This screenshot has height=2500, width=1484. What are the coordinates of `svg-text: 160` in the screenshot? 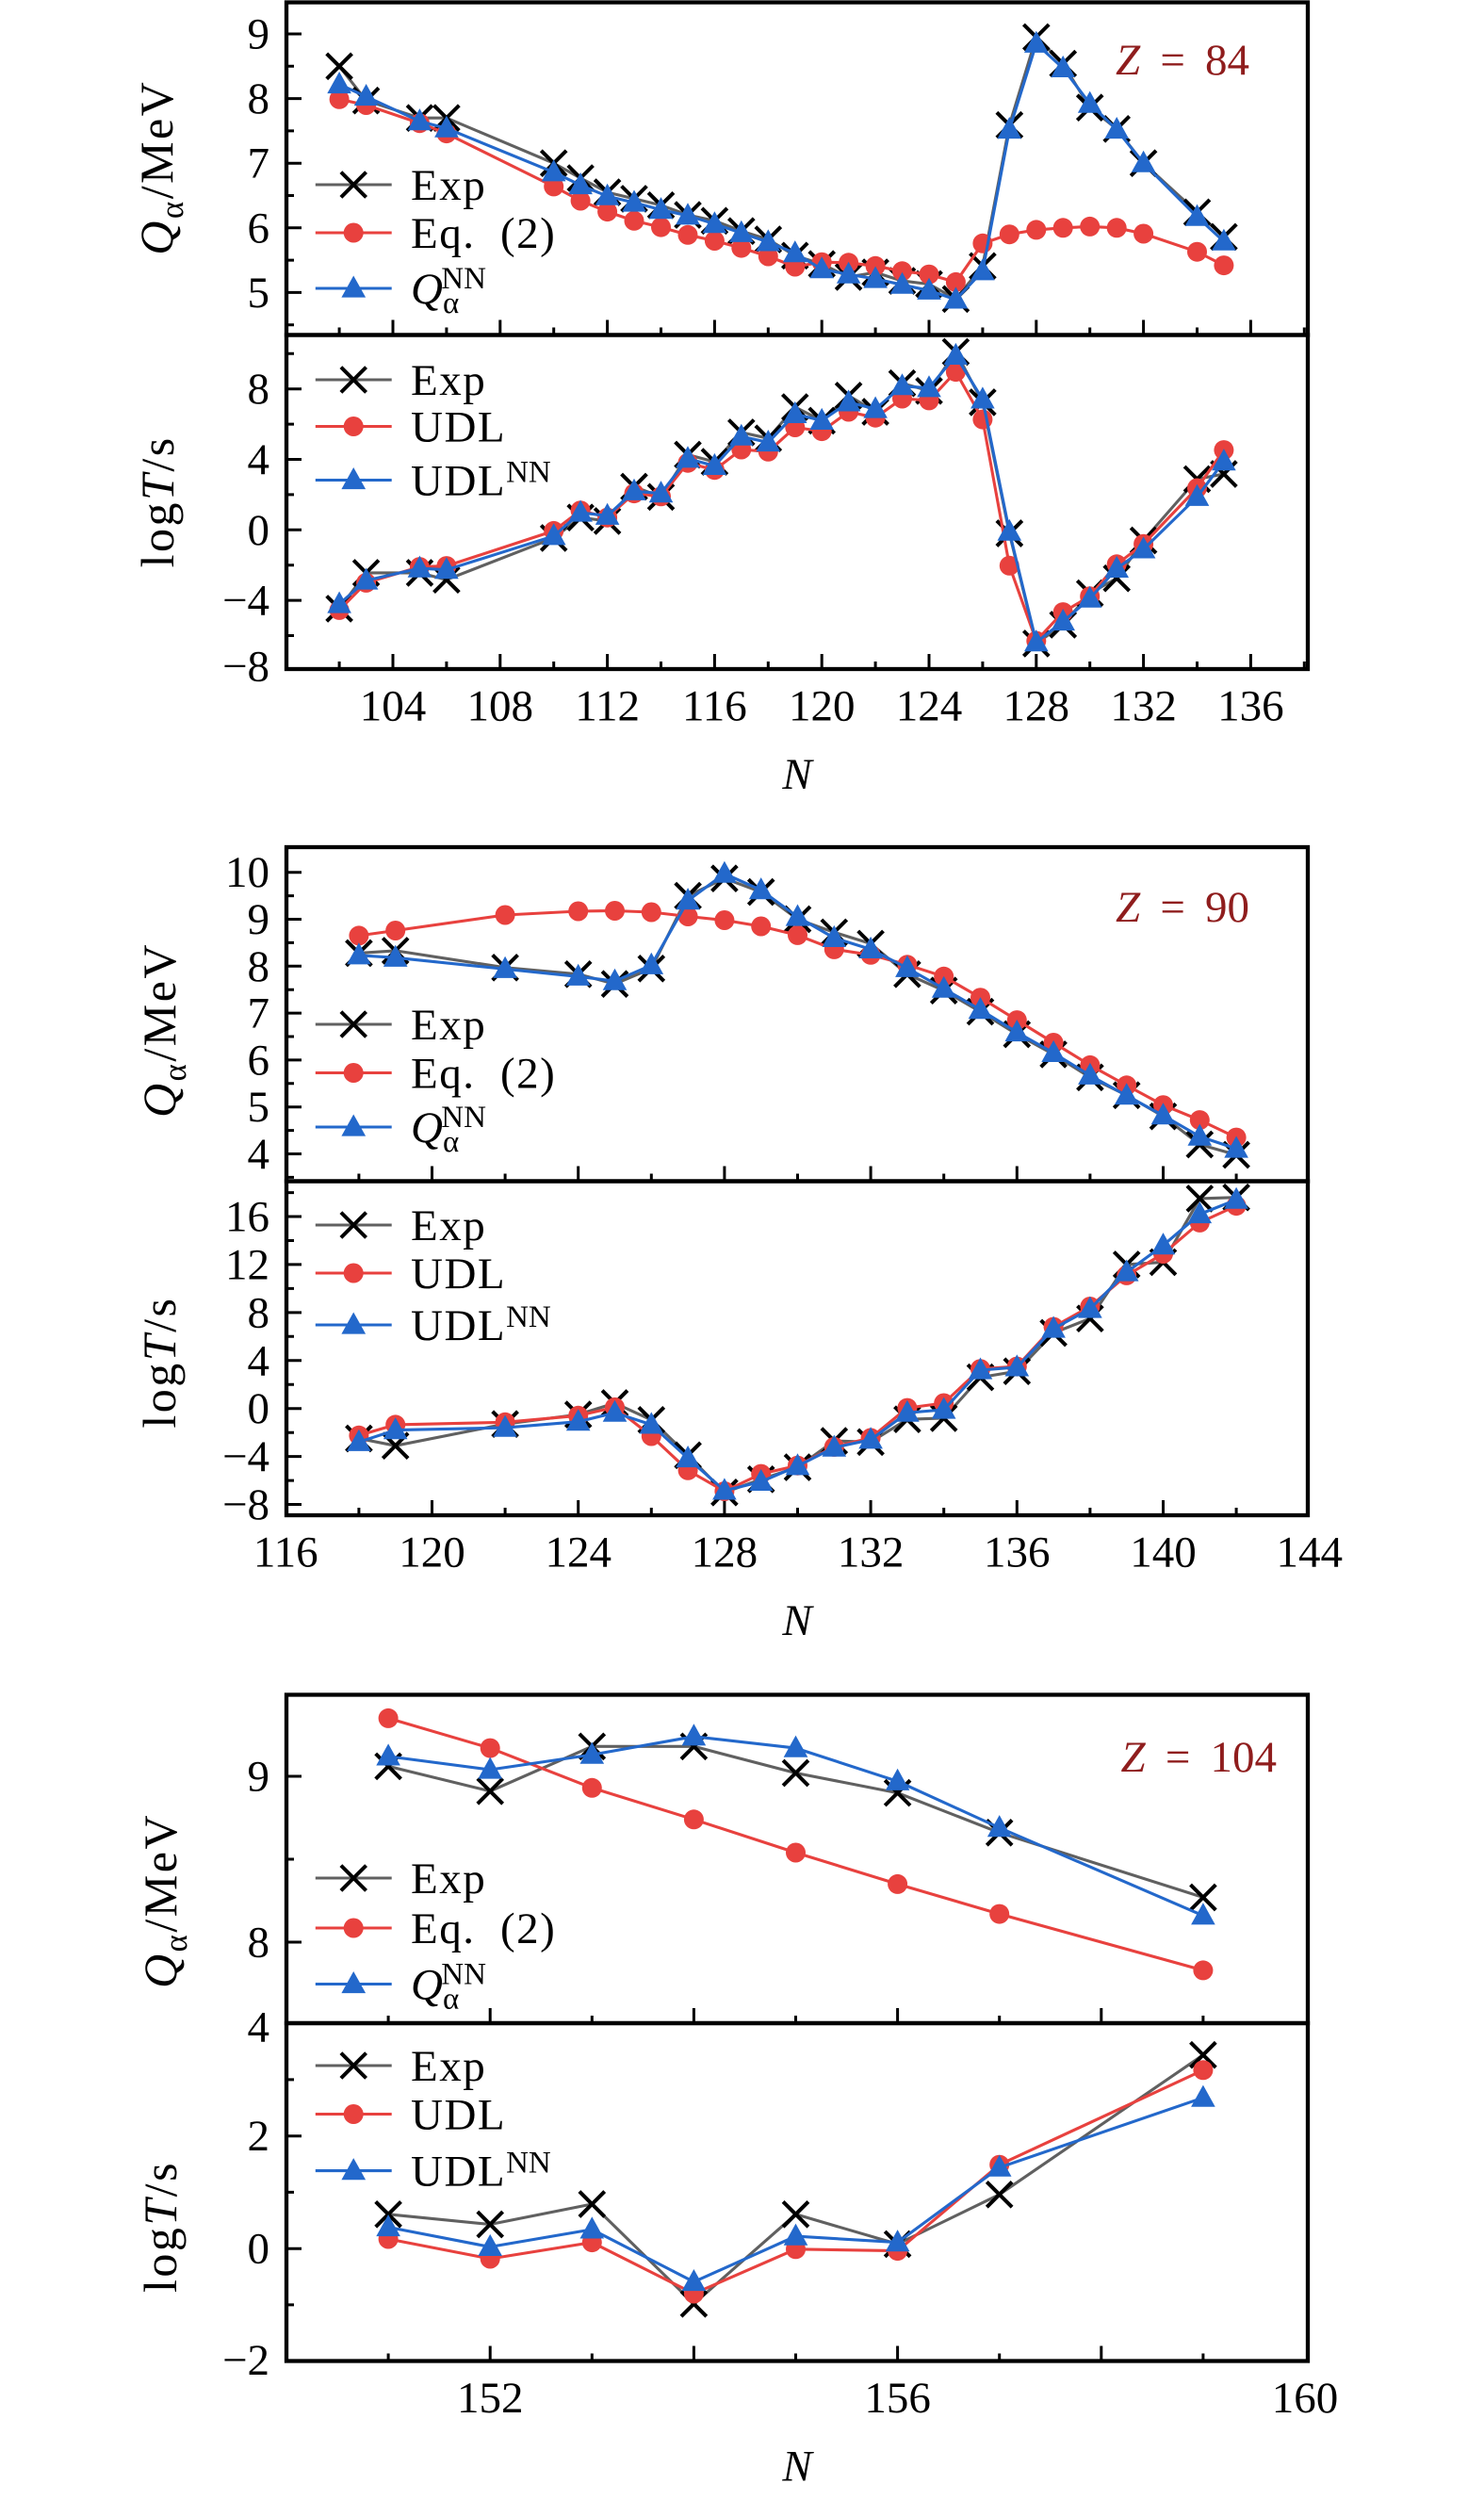 It's located at (1305, 2398).